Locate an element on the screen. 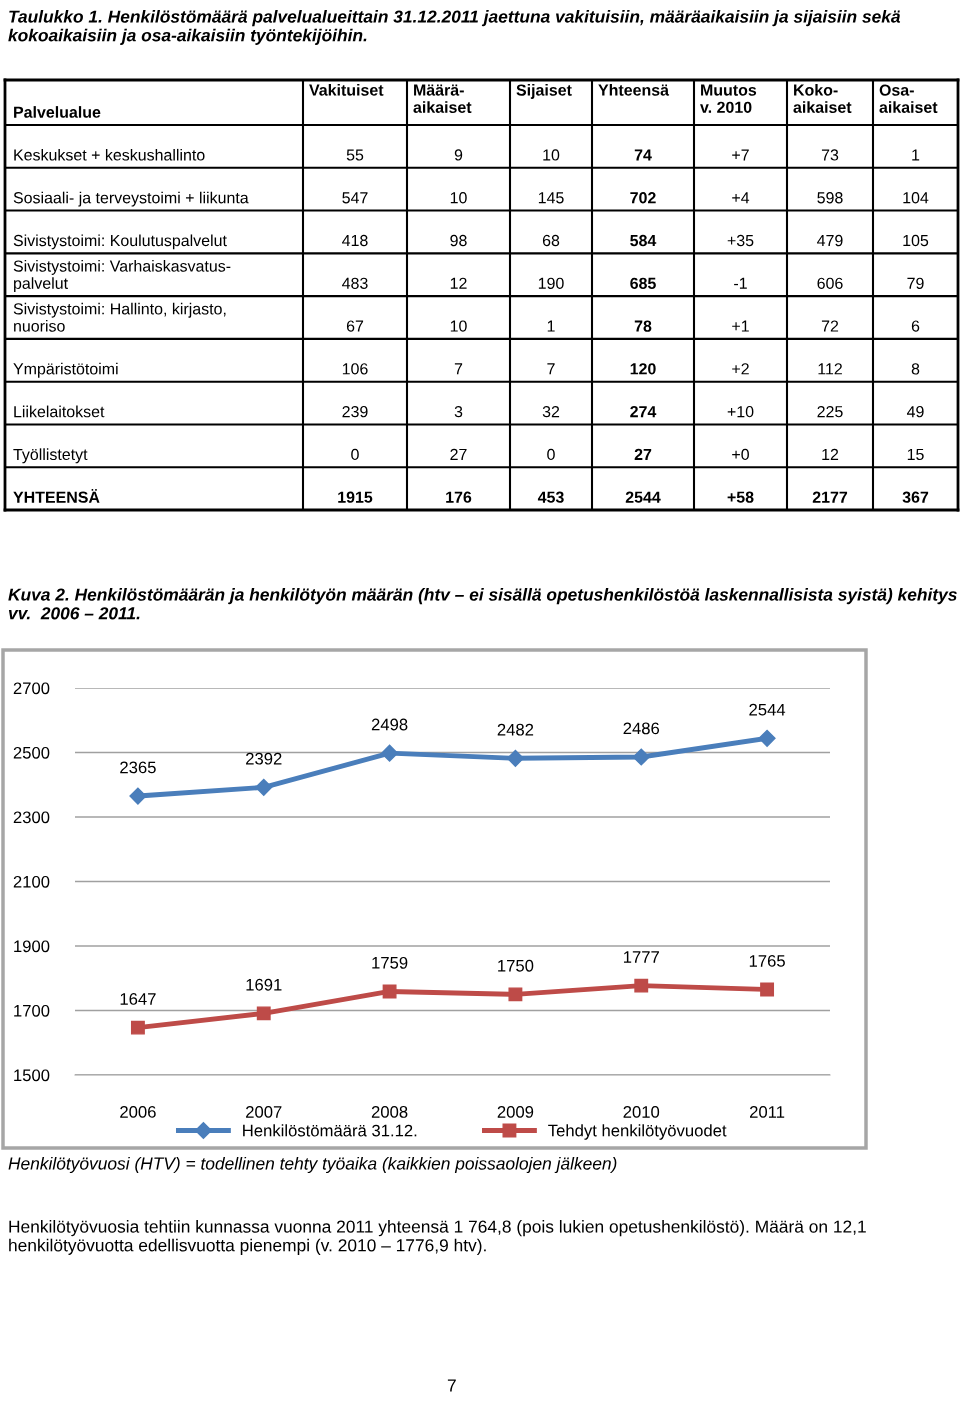 The width and height of the screenshot is (960, 1405). data-label: 225 is located at coordinates (830, 411).